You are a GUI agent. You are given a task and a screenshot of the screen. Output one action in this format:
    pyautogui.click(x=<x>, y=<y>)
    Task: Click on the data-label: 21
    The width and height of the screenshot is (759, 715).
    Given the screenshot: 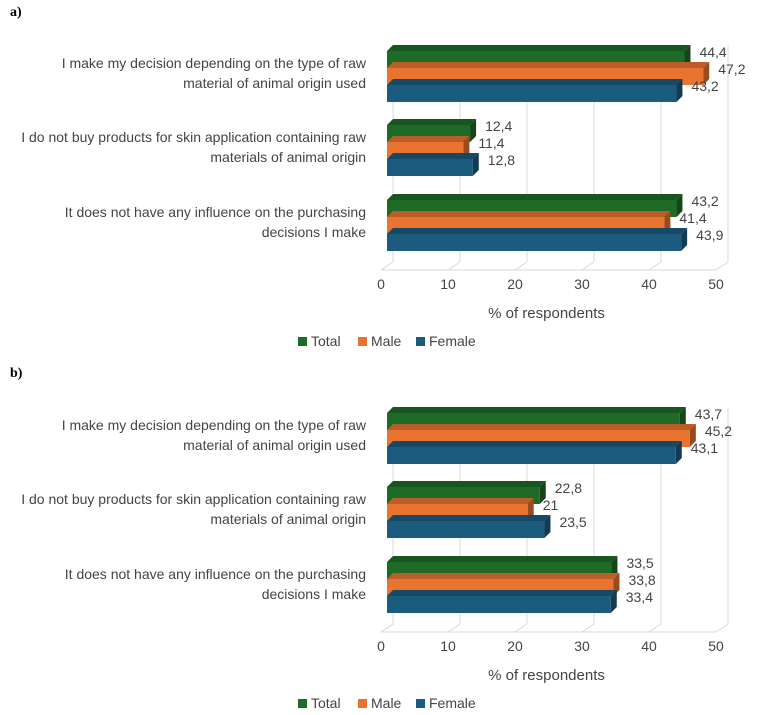 What is the action you would take?
    pyautogui.click(x=551, y=505)
    